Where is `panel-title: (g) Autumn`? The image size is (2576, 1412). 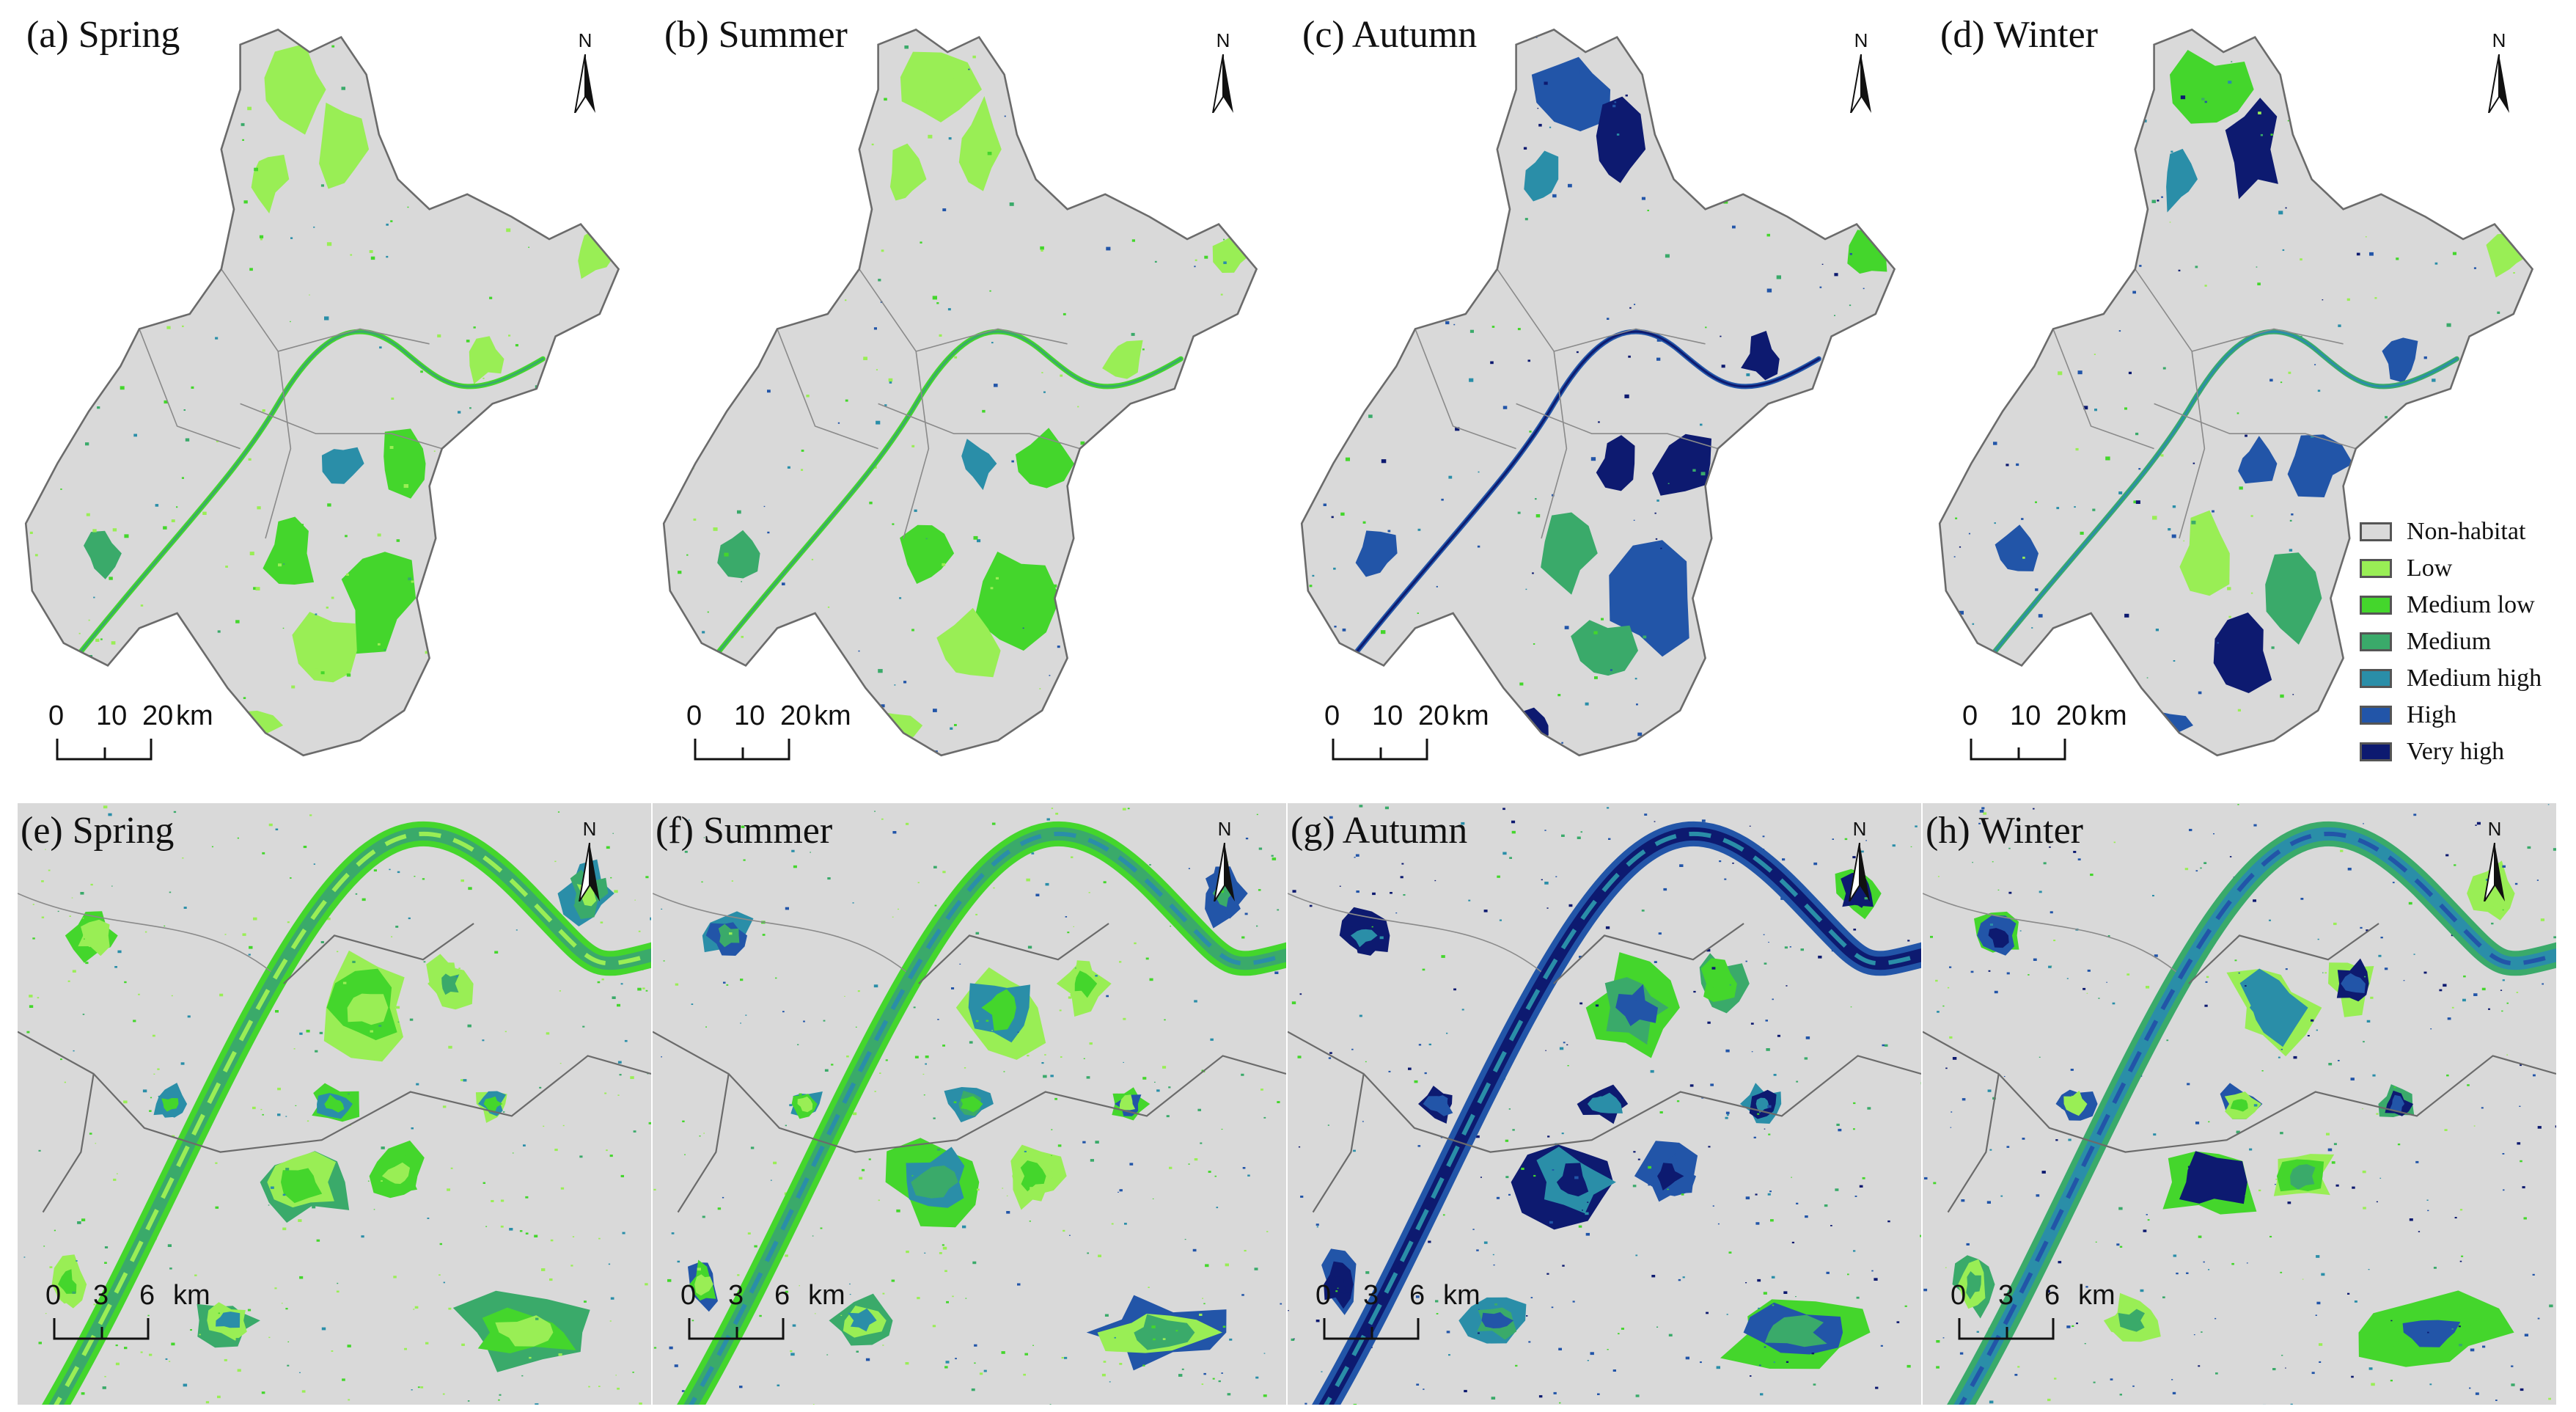
panel-title: (g) Autumn is located at coordinates (1380, 831).